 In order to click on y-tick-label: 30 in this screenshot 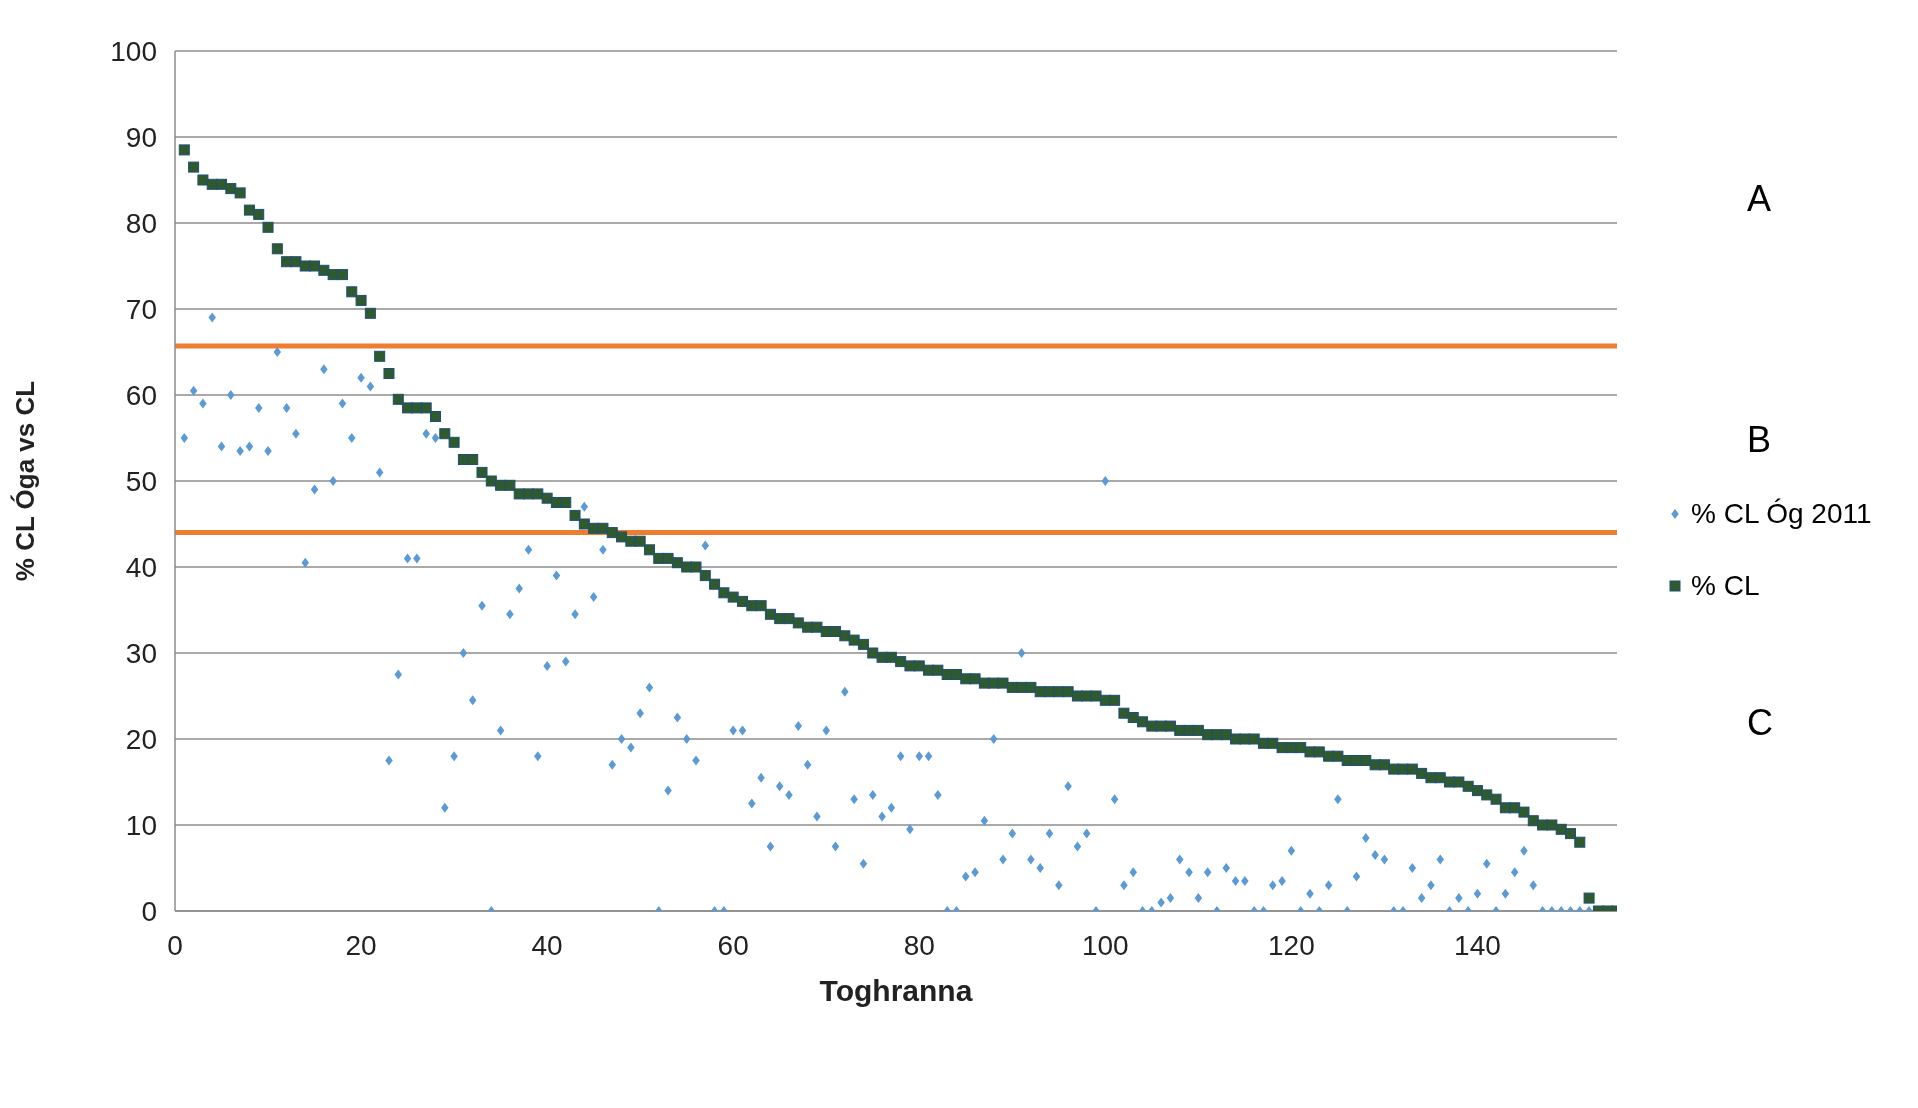, I will do `click(141, 653)`.